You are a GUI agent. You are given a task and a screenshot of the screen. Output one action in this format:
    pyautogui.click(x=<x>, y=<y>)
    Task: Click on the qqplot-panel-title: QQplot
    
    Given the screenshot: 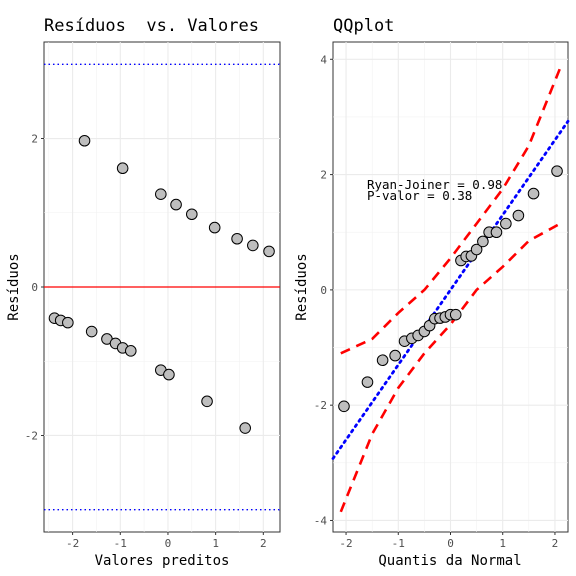 What is the action you would take?
    pyautogui.click(x=363, y=26)
    